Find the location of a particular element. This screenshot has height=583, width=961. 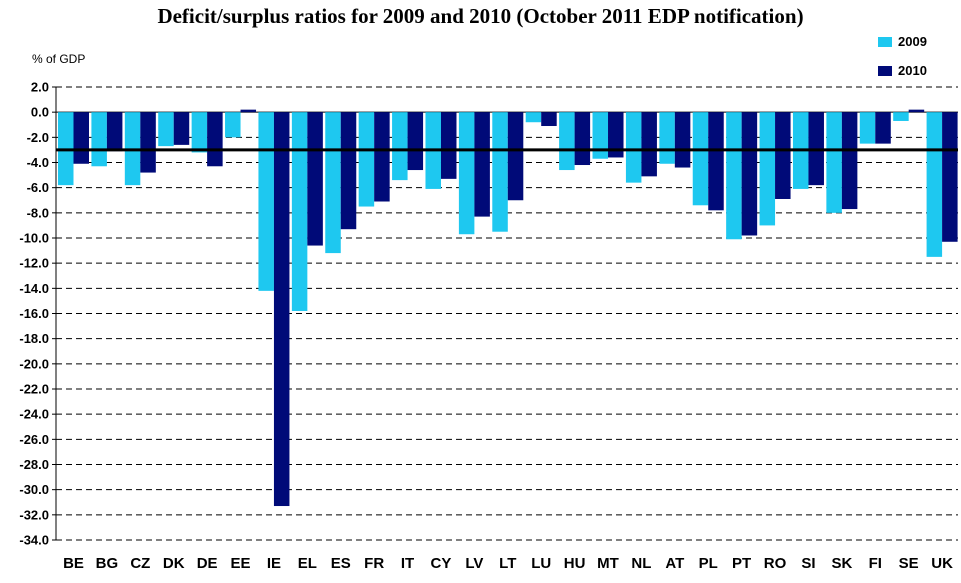

legend-item-2009: 2009 is located at coordinates (902, 41).